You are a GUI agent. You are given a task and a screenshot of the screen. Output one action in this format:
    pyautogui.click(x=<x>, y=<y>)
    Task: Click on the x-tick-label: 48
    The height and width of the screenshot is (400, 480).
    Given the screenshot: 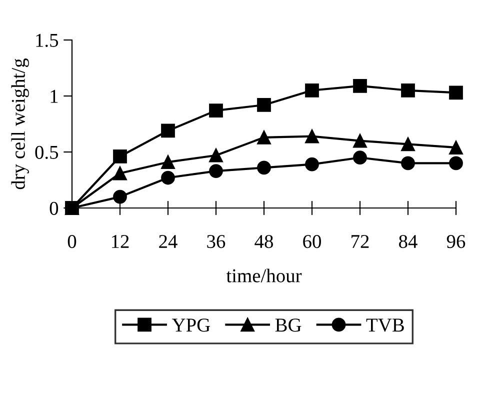 What is the action you would take?
    pyautogui.click(x=263, y=241)
    